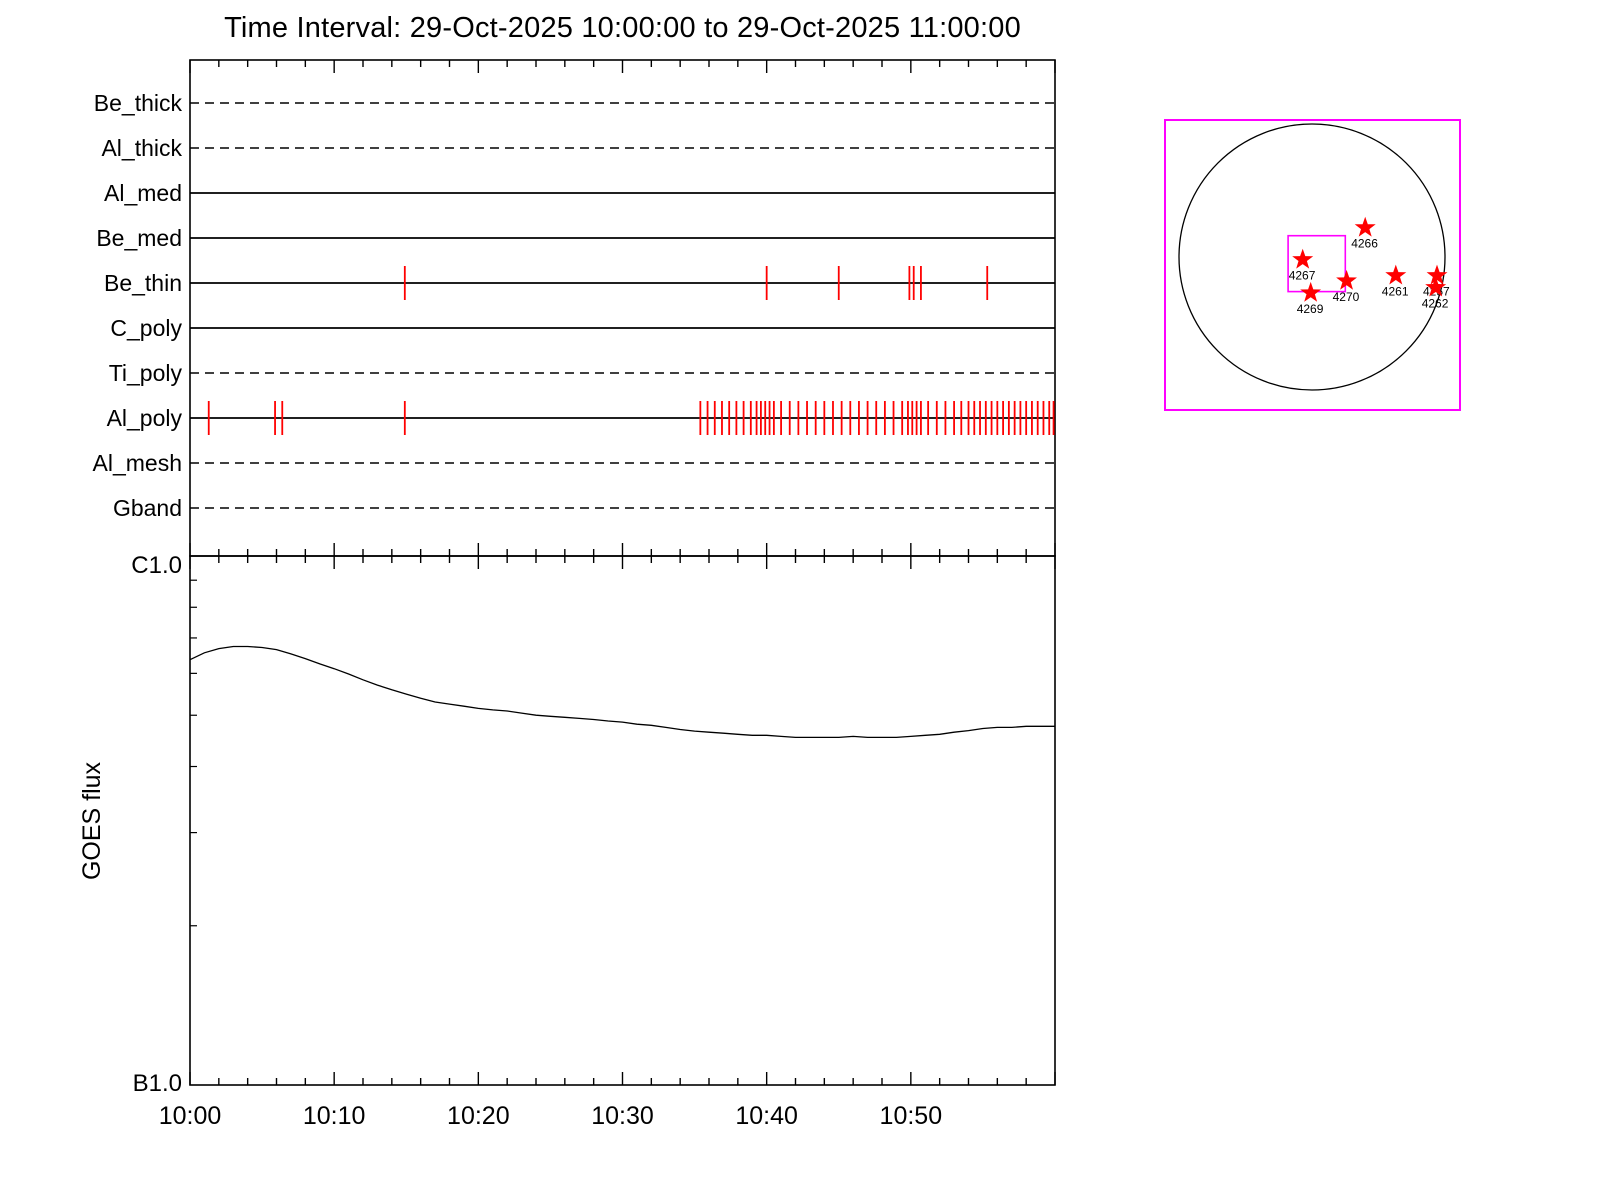  What do you see at coordinates (145, 418) in the screenshot?
I see `channel-label: Al_poly` at bounding box center [145, 418].